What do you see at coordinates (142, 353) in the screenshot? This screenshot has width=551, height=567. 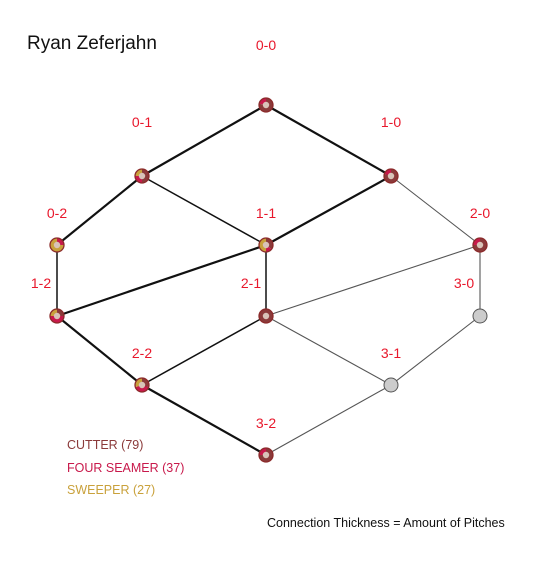 I see `count-label-2-2: 2-2` at bounding box center [142, 353].